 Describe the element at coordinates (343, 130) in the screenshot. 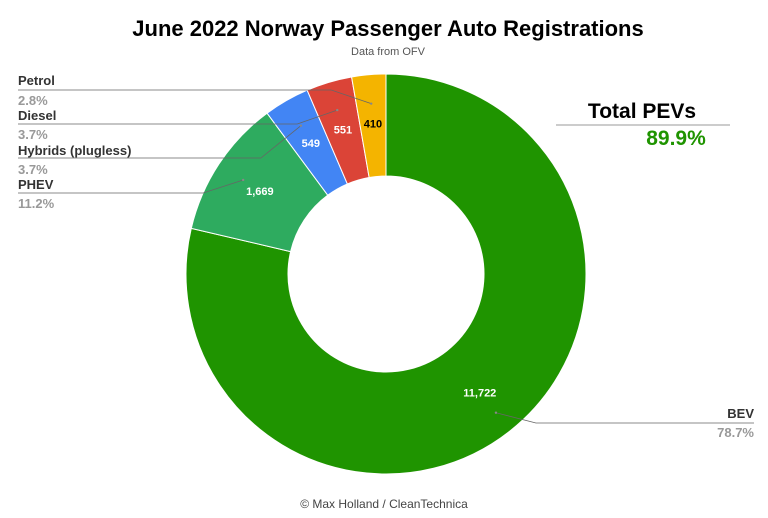

I see `value-label-diesel: 551` at that location.